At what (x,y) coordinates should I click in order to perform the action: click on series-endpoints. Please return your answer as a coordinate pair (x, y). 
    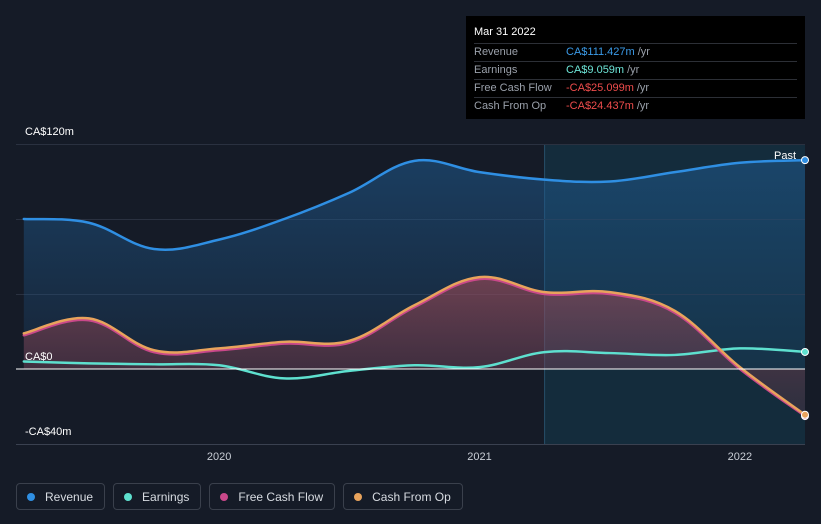
    Looking at the image, I should click on (805, 288).